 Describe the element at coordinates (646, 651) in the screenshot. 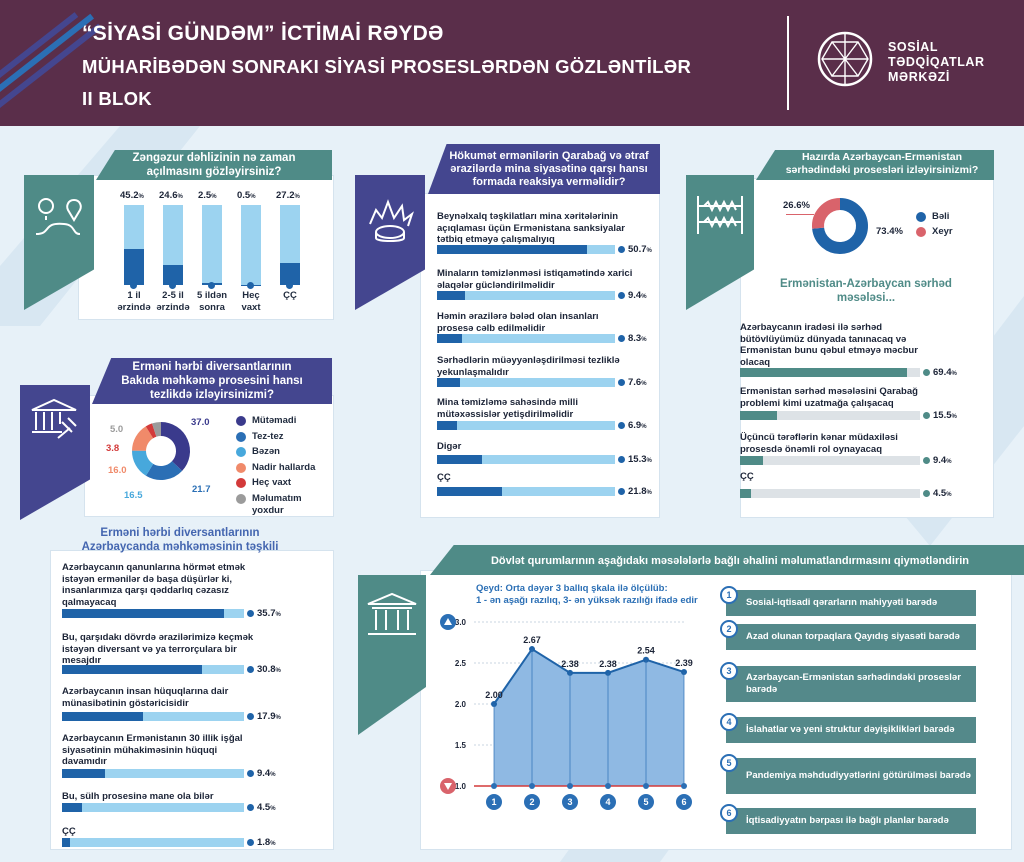

I see `point-label-4: 2.54` at that location.